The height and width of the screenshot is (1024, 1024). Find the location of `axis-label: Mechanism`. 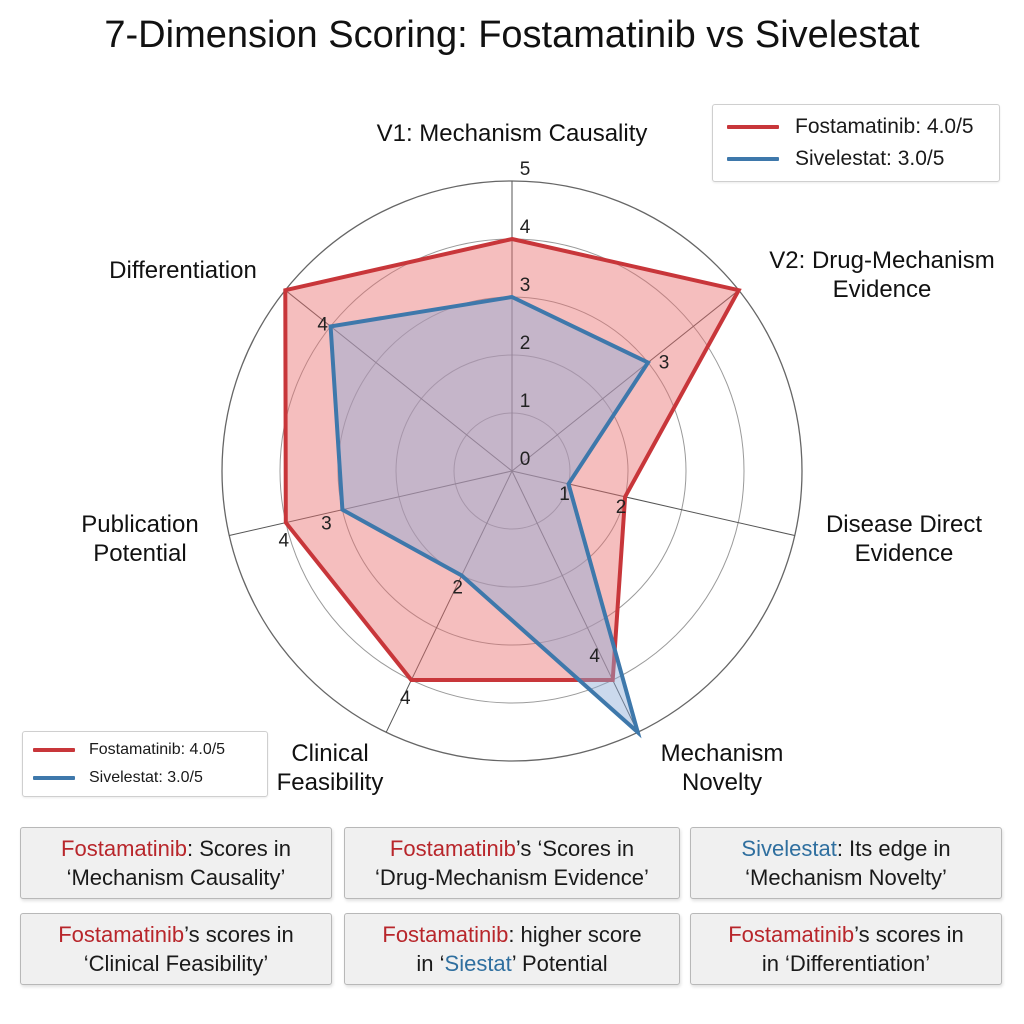

axis-label: Mechanism is located at coordinates (722, 753).